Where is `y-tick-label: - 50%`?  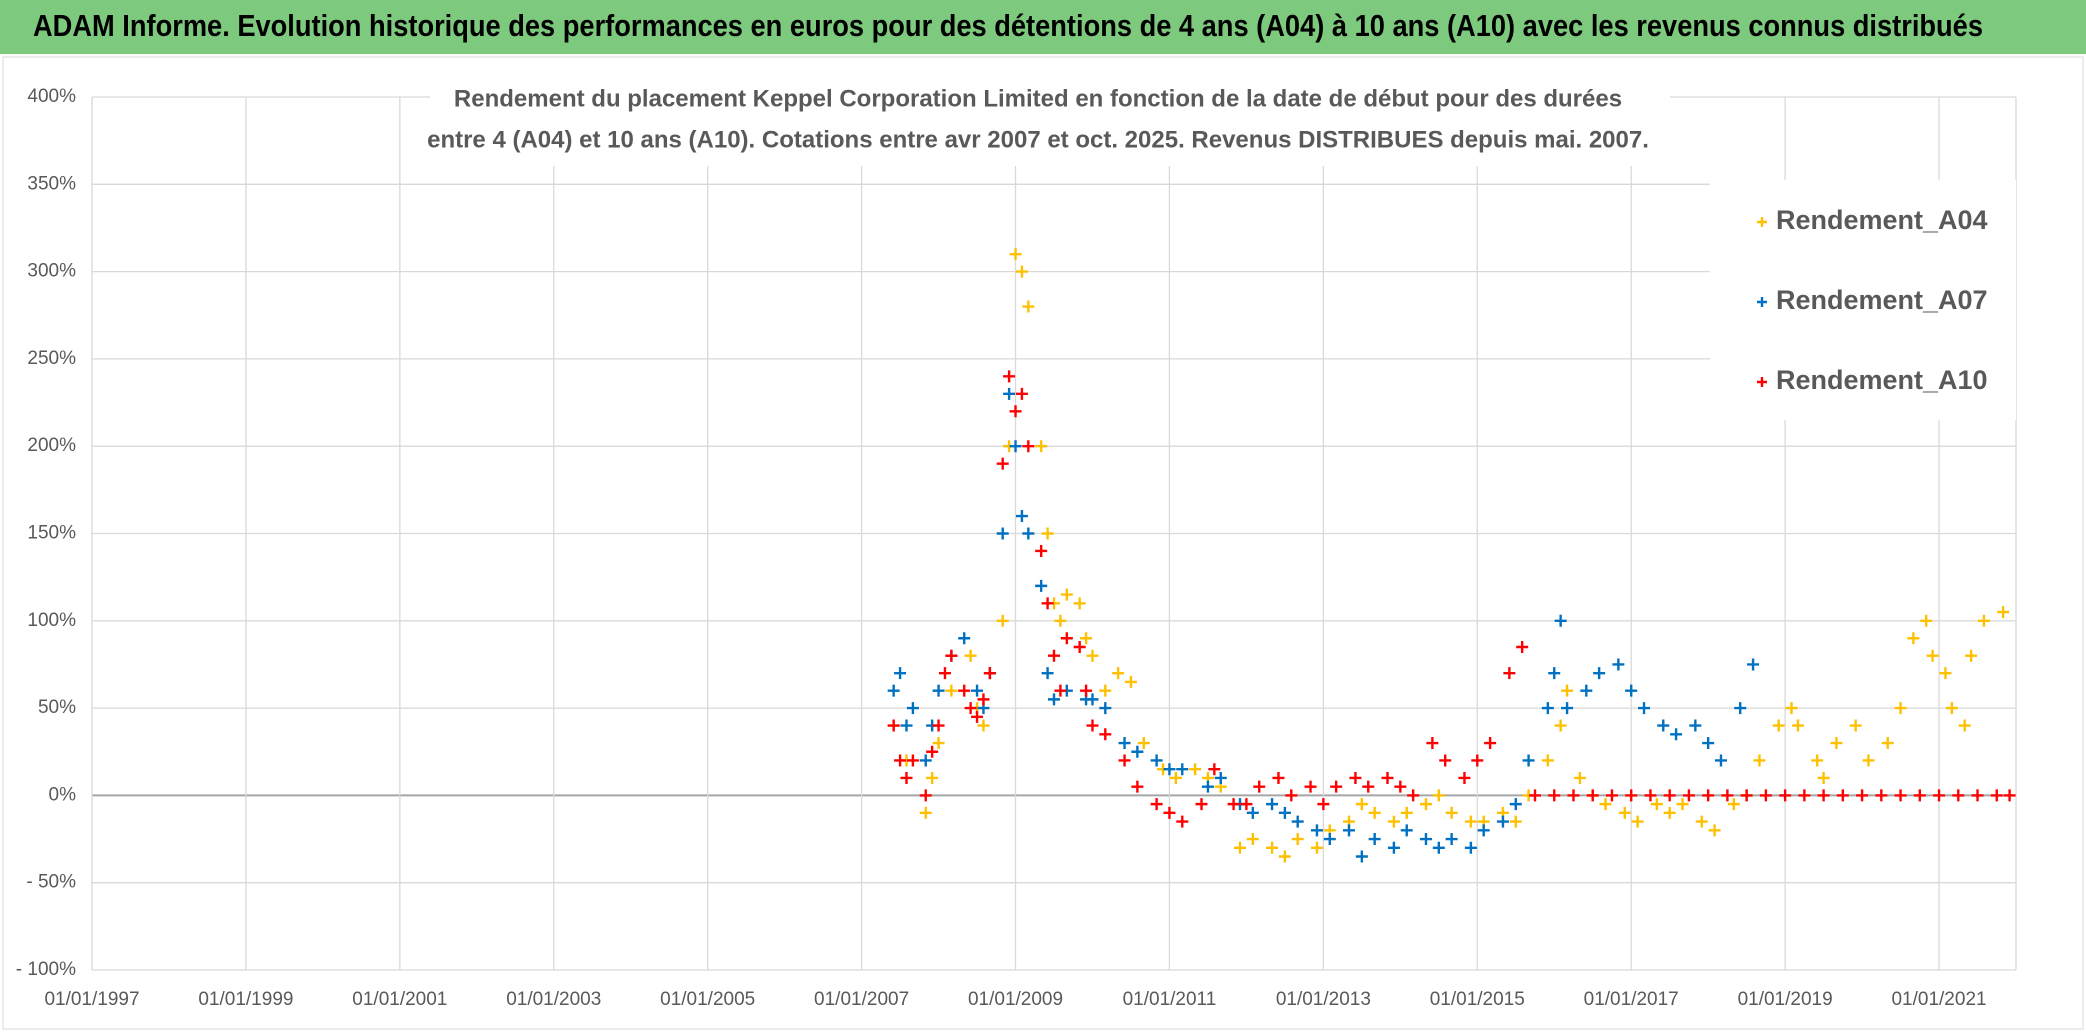
y-tick-label: - 50% is located at coordinates (51, 882).